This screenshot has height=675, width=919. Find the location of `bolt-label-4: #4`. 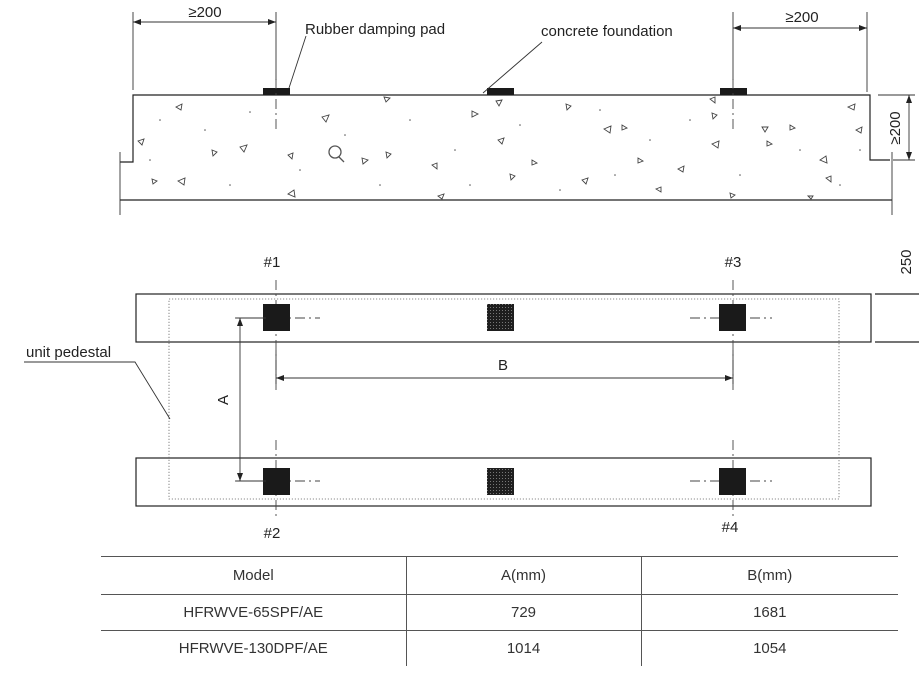

bolt-label-4: #4 is located at coordinates (730, 527).